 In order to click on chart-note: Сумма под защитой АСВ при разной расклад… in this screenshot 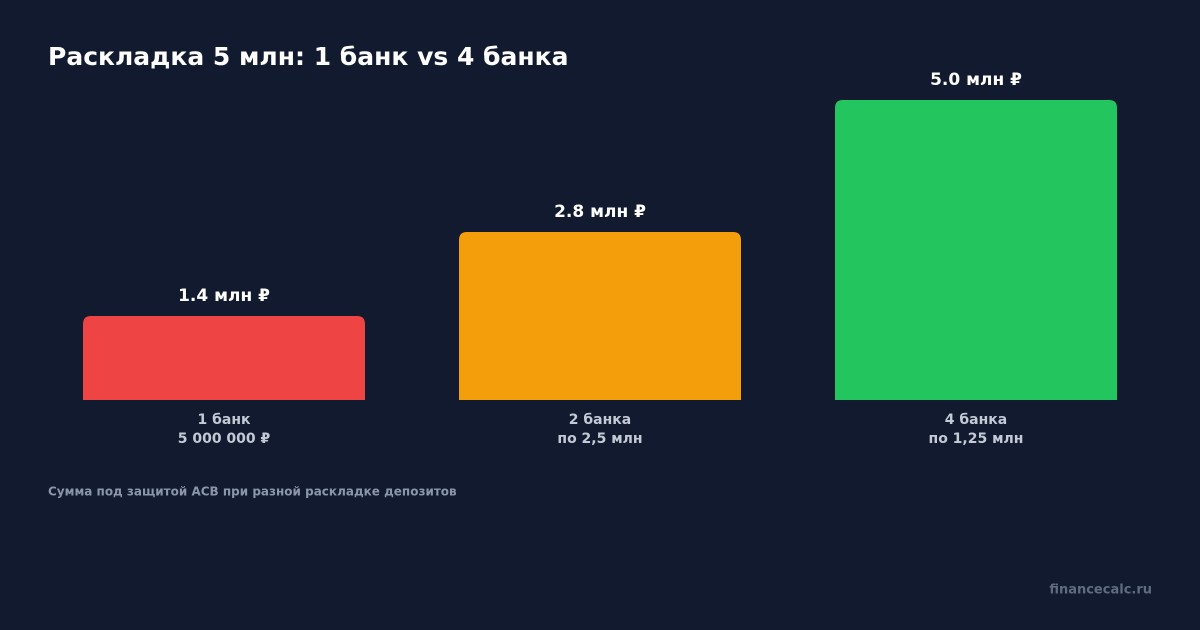, I will do `click(252, 492)`.